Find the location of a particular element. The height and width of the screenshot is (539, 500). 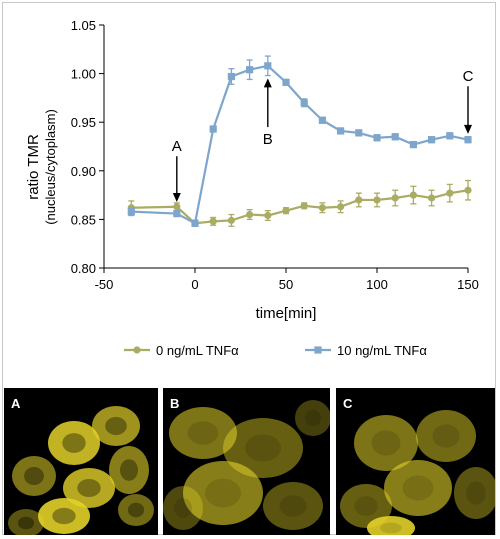

y-axis-label: ratio TMR is located at coordinates (33, 167).